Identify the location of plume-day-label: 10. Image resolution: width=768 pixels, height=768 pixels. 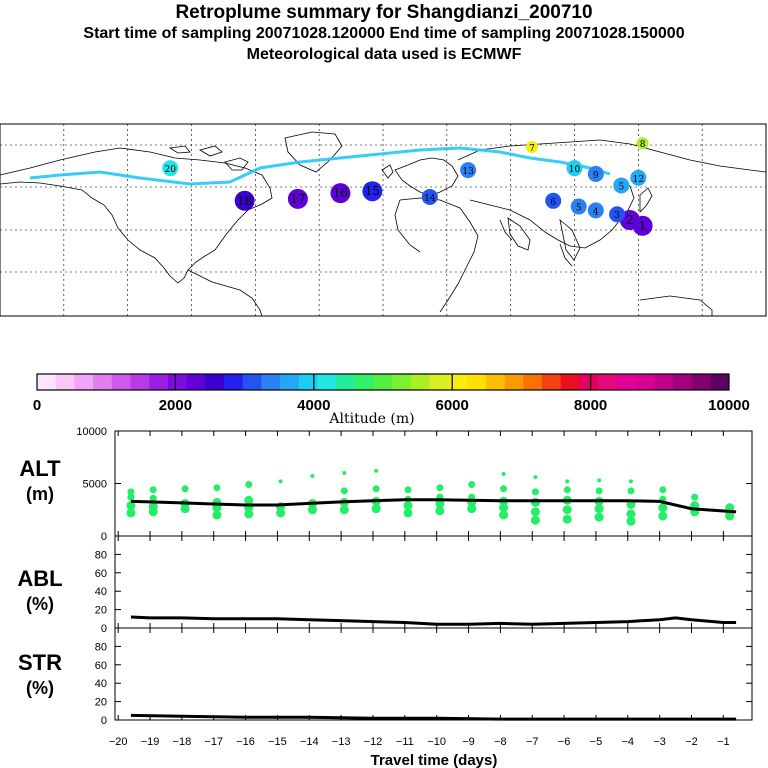
(575, 170).